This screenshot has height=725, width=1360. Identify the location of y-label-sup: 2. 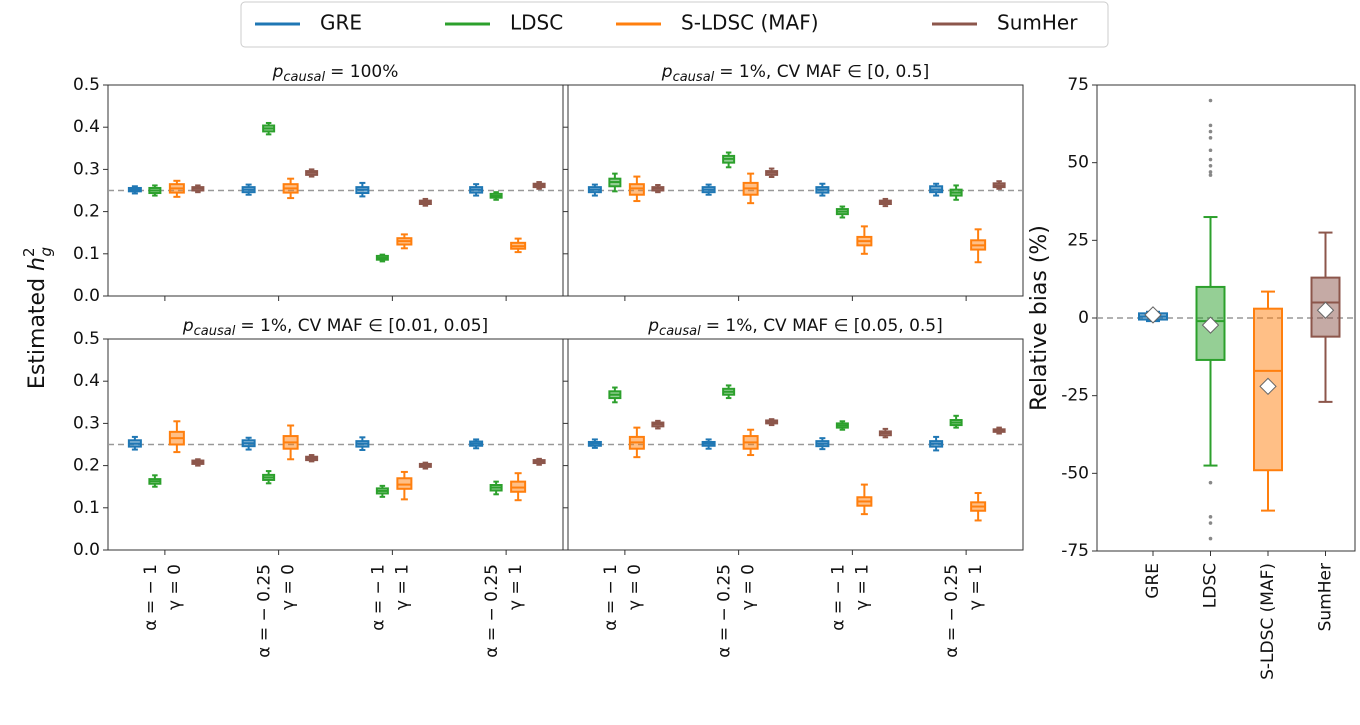
(29, 252).